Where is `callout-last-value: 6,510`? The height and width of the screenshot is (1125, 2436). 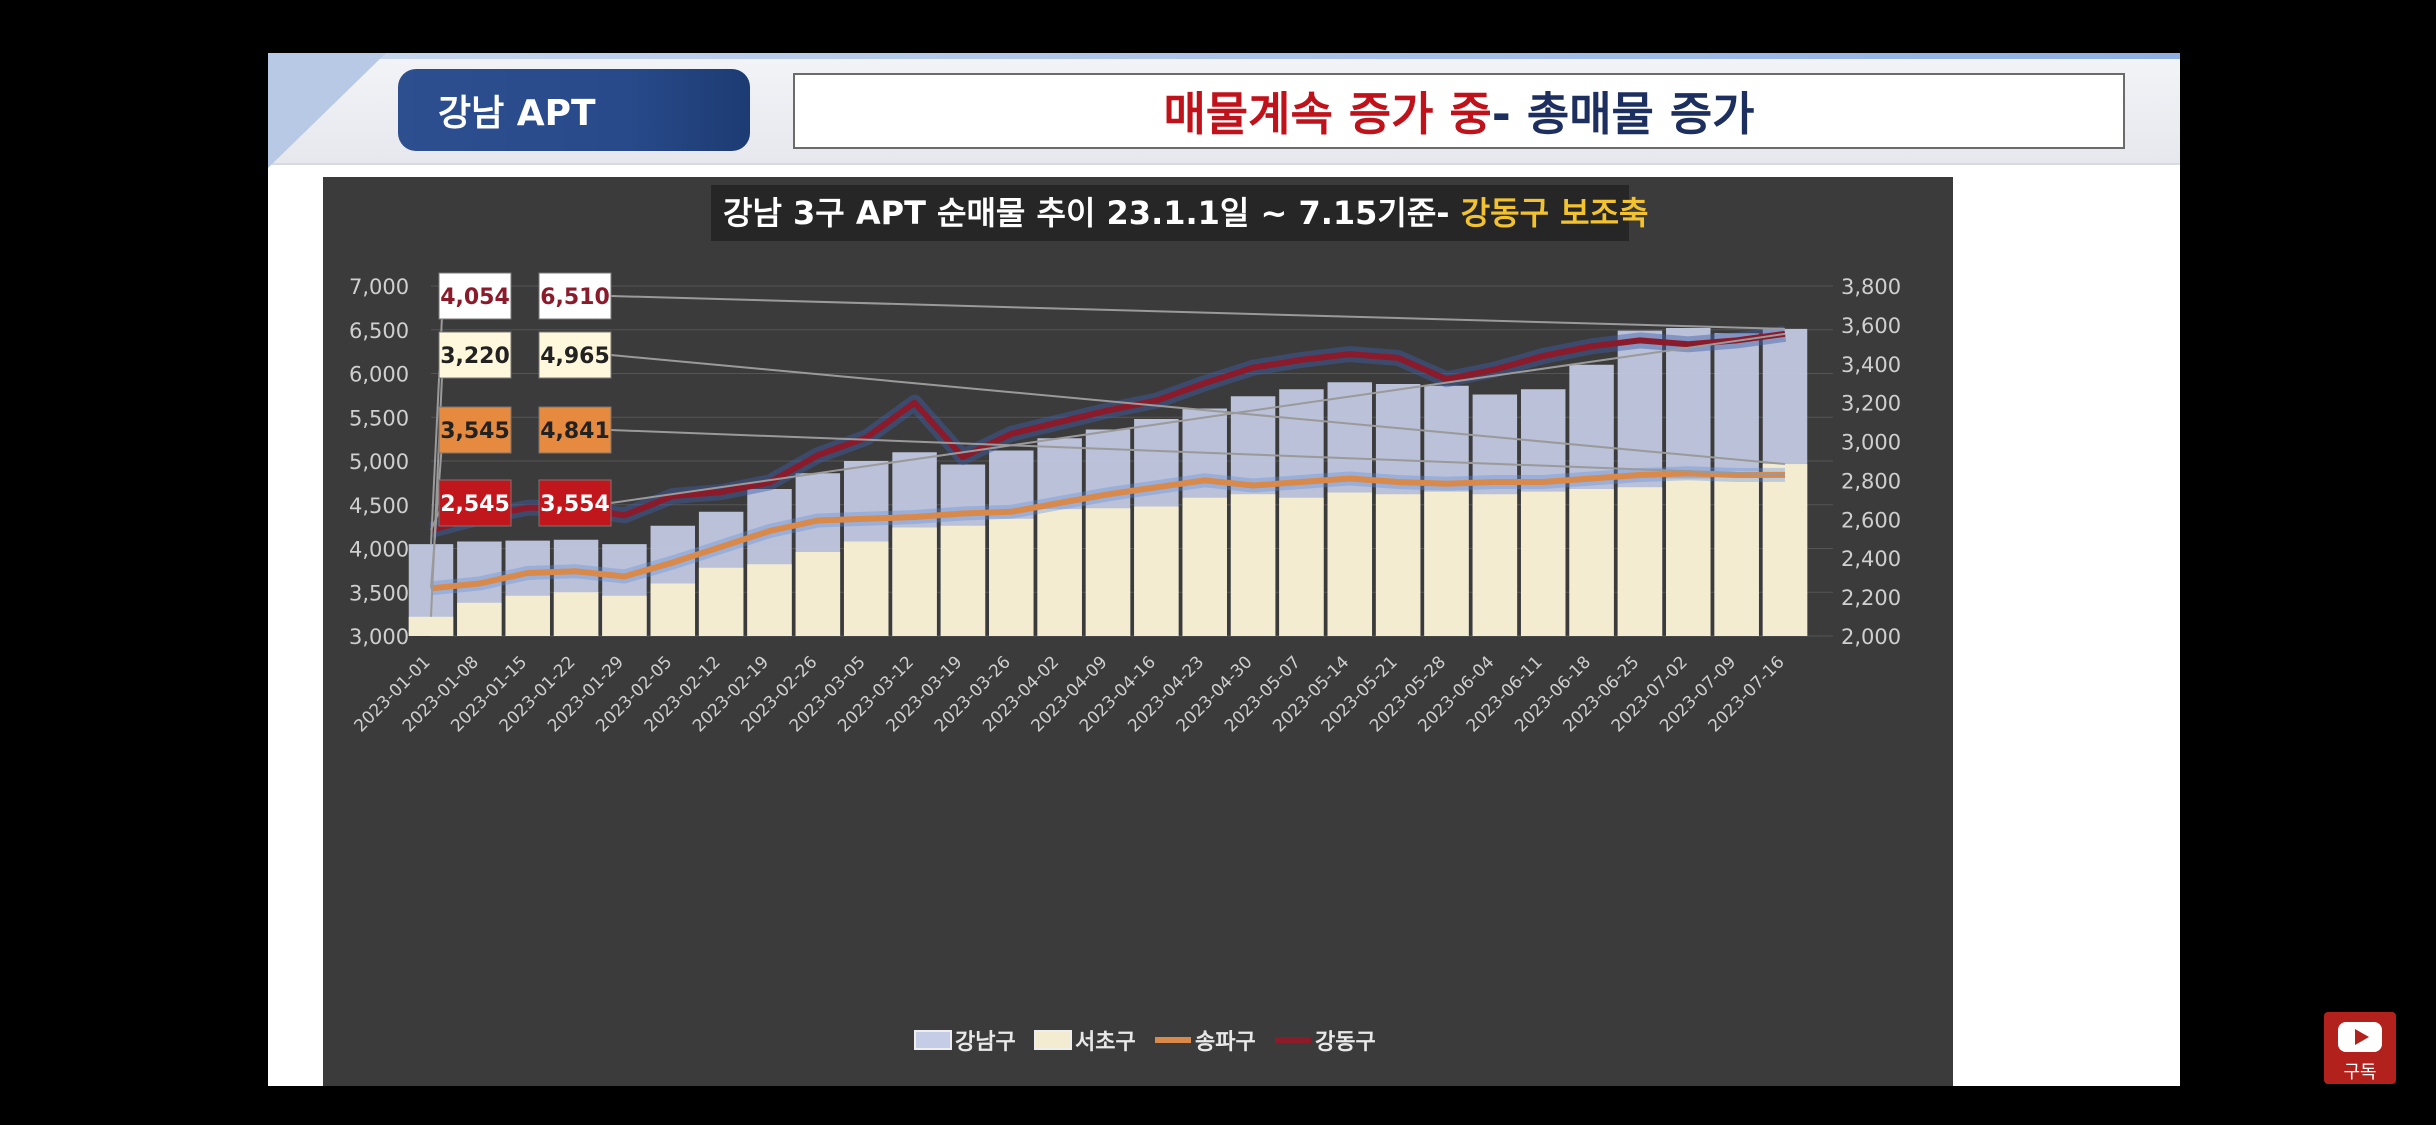
callout-last-value: 6,510 is located at coordinates (575, 297).